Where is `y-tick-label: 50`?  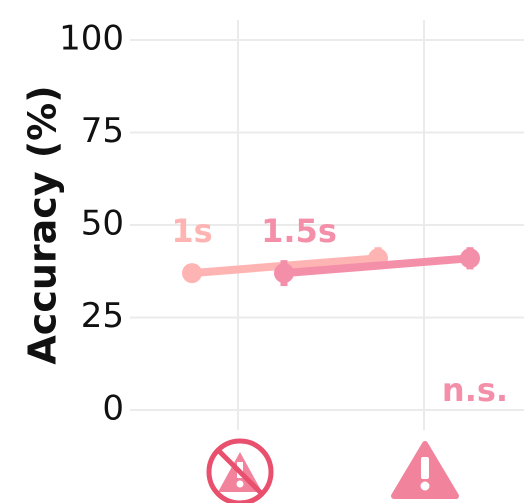
y-tick-label: 50 is located at coordinates (102, 224).